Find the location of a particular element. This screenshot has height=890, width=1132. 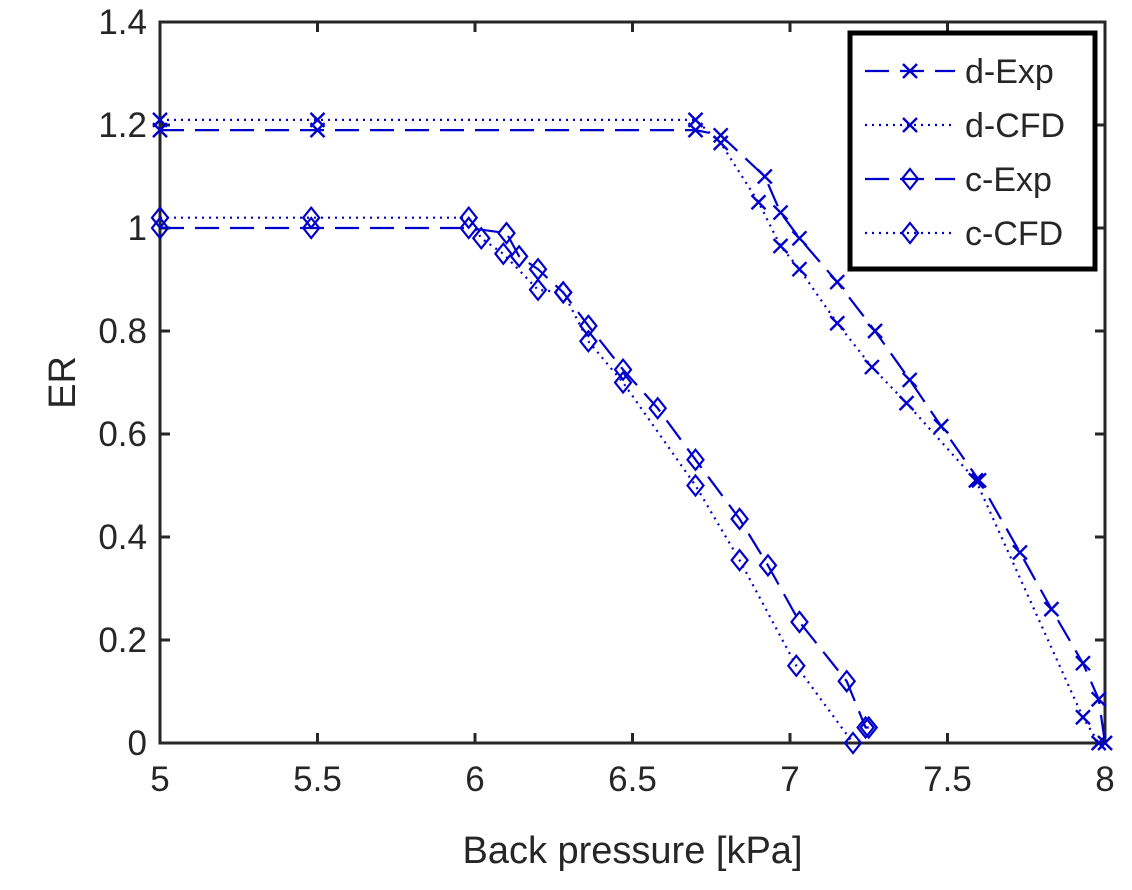

legend-item: d-Exp is located at coordinates (959, 72).